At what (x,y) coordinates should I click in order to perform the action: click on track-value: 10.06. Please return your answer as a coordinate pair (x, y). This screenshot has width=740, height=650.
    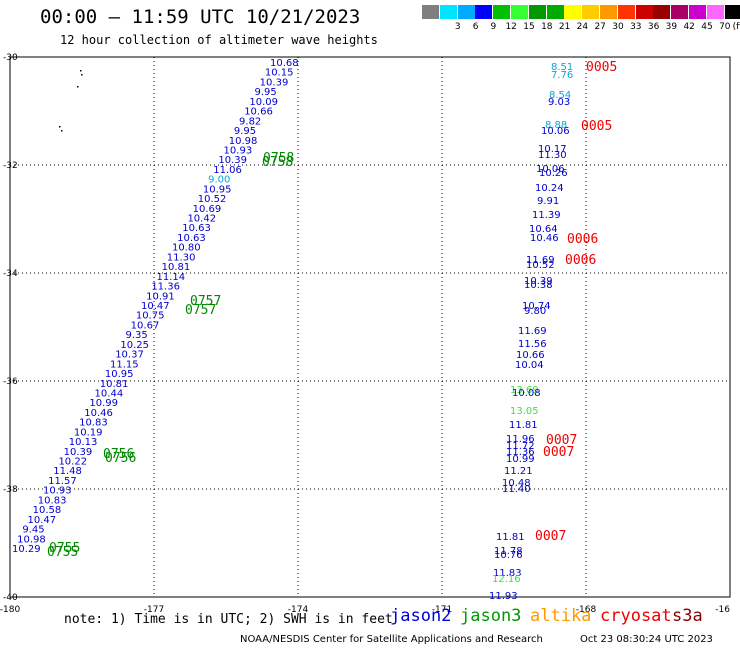
    Looking at the image, I should click on (550, 169).